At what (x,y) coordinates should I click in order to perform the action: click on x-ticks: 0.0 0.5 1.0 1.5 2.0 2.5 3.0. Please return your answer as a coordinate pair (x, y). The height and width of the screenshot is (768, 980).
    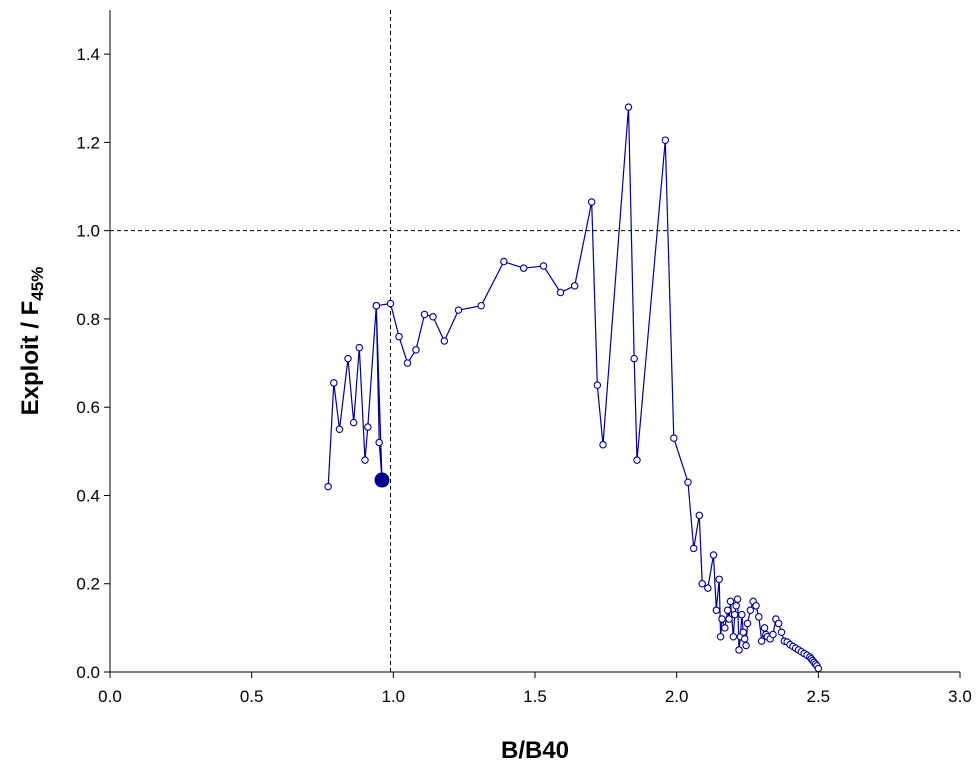
    Looking at the image, I should click on (535, 689).